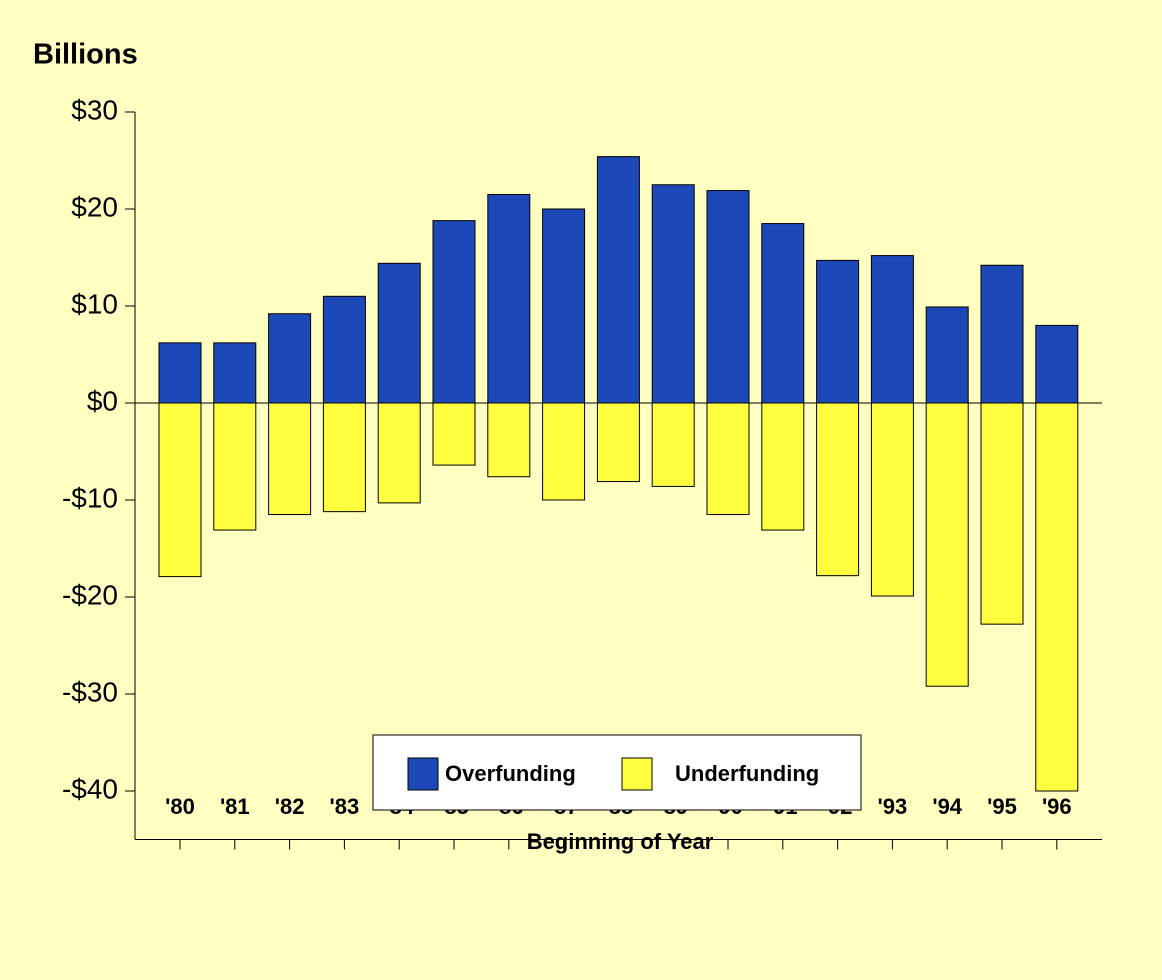 This screenshot has height=980, width=1162. Describe the element at coordinates (620, 841) in the screenshot. I see `x-axis-label: Beginning of Year` at that location.